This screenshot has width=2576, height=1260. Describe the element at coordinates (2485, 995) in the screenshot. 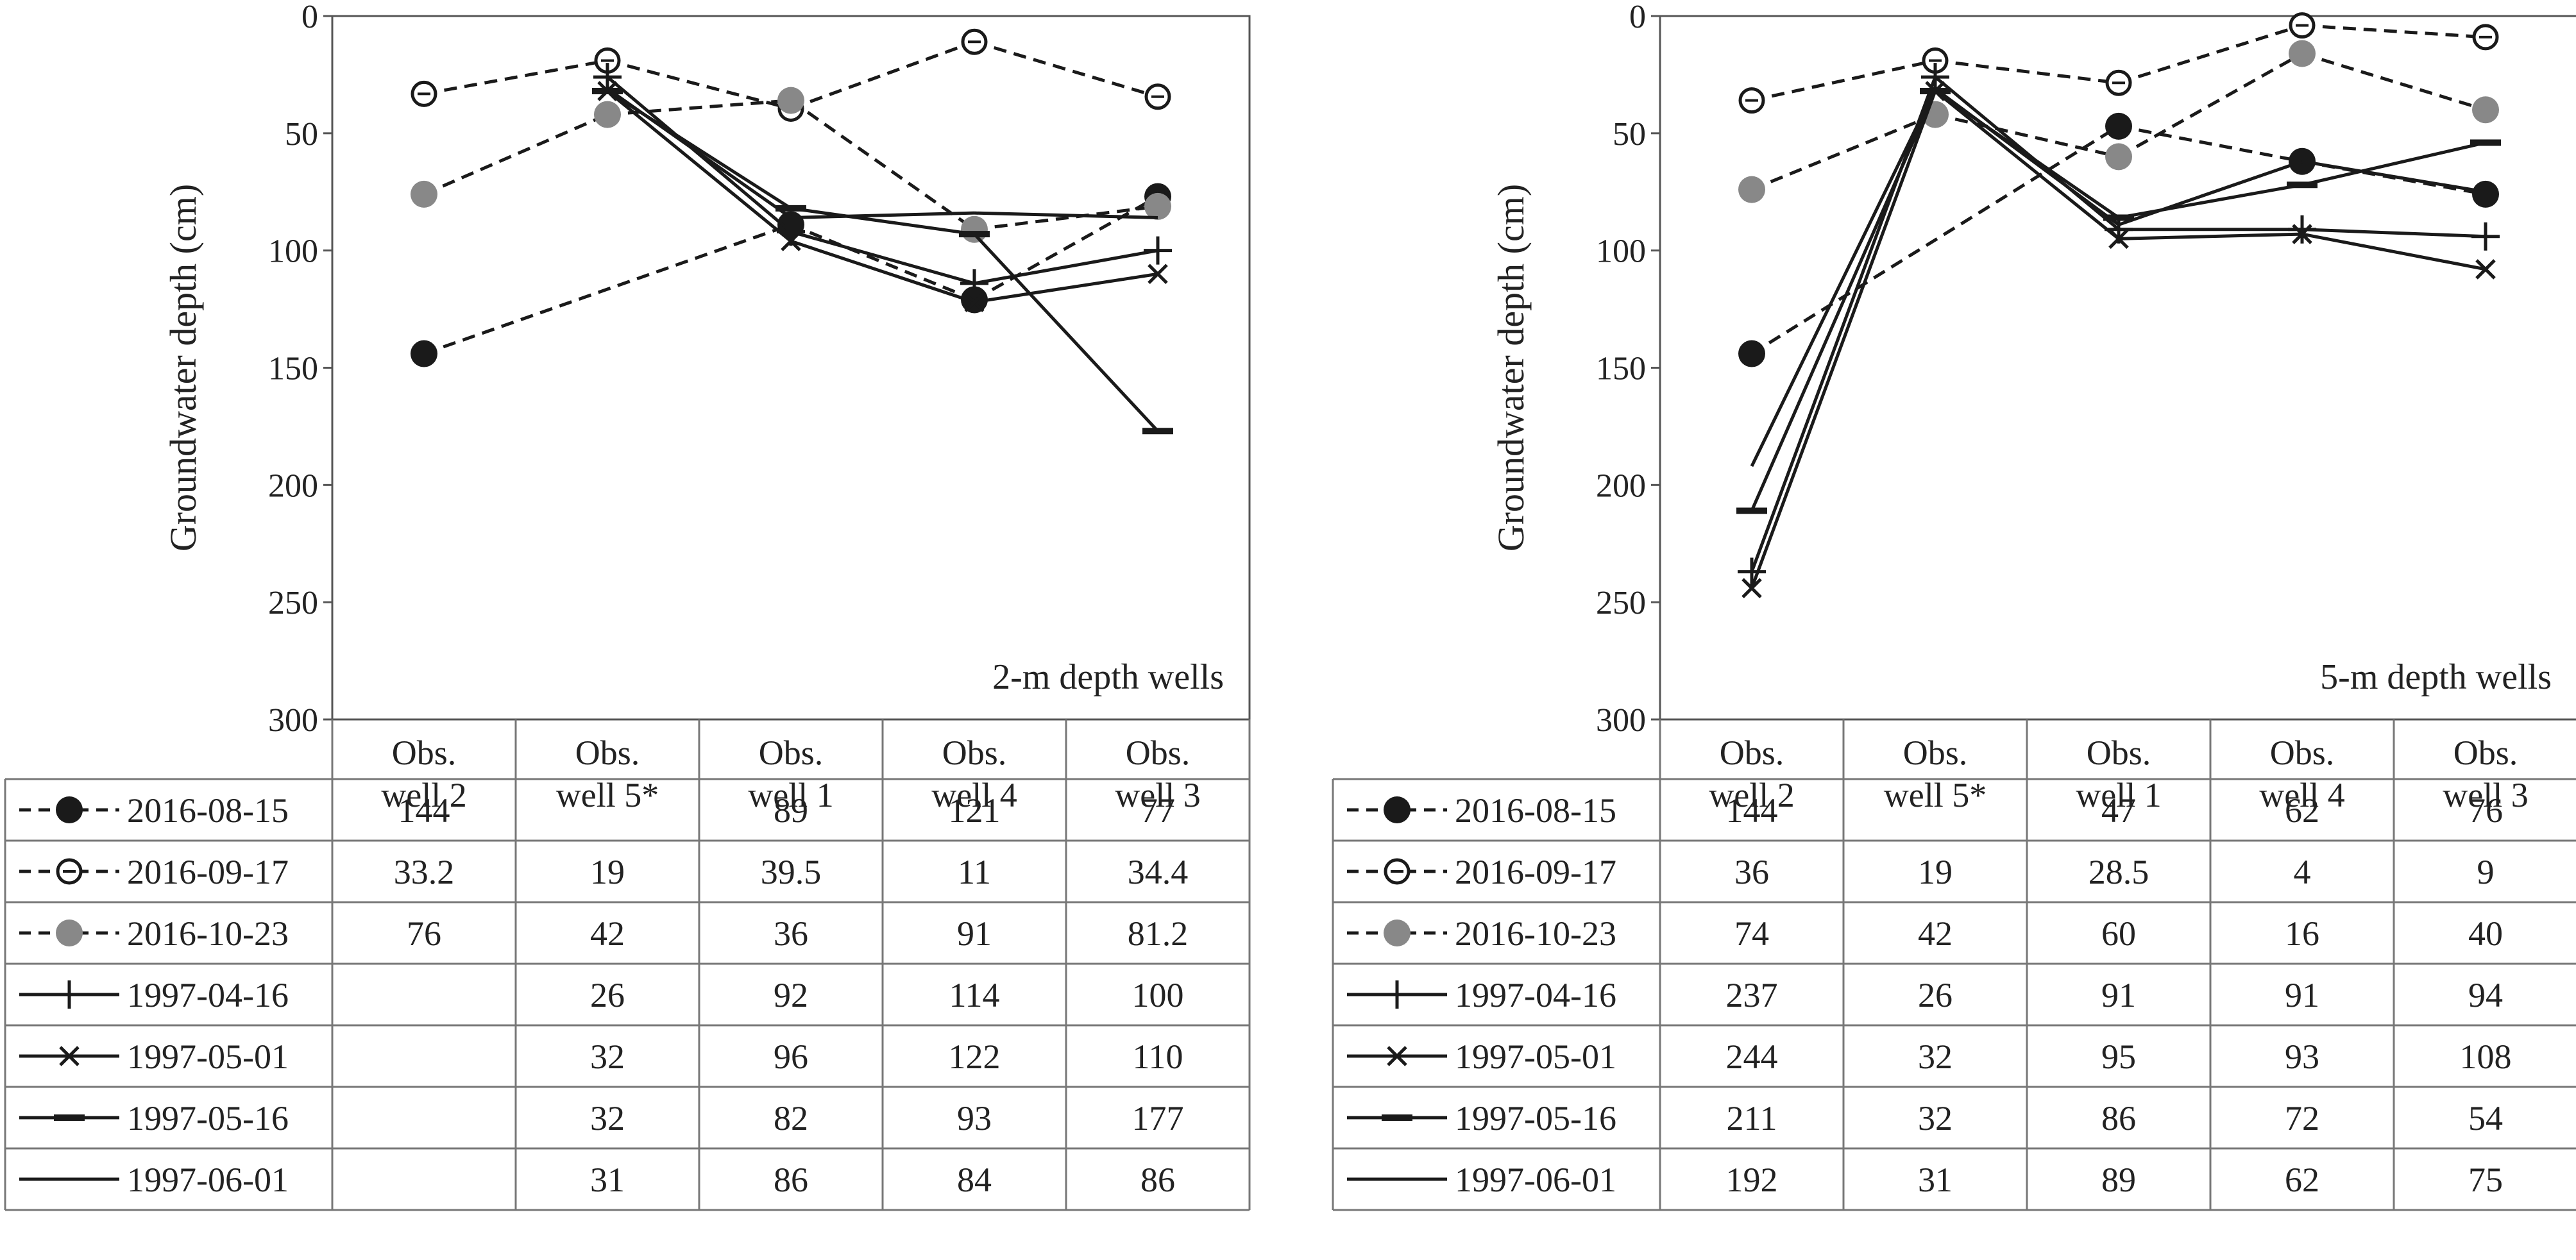

I see `table-cell: 94` at that location.